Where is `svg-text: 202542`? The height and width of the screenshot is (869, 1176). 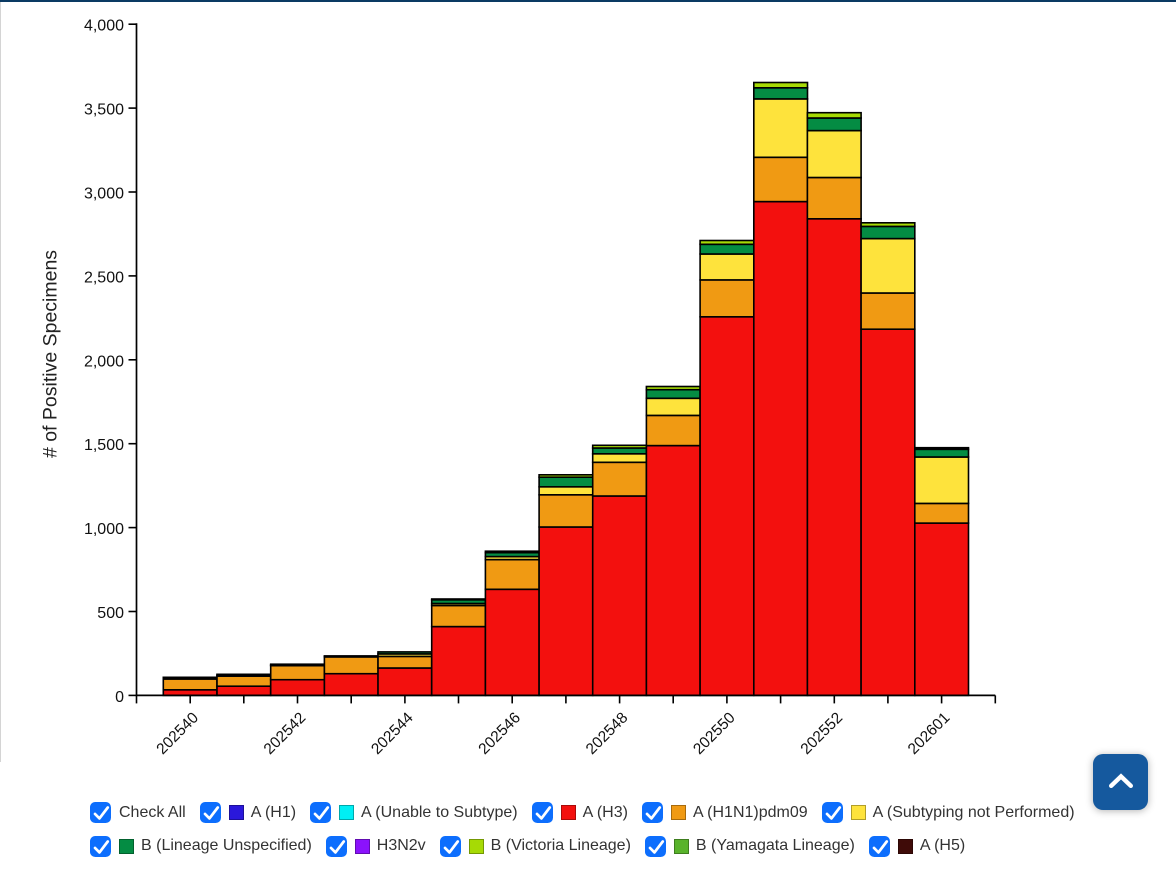 svg-text: 202542 is located at coordinates (285, 733).